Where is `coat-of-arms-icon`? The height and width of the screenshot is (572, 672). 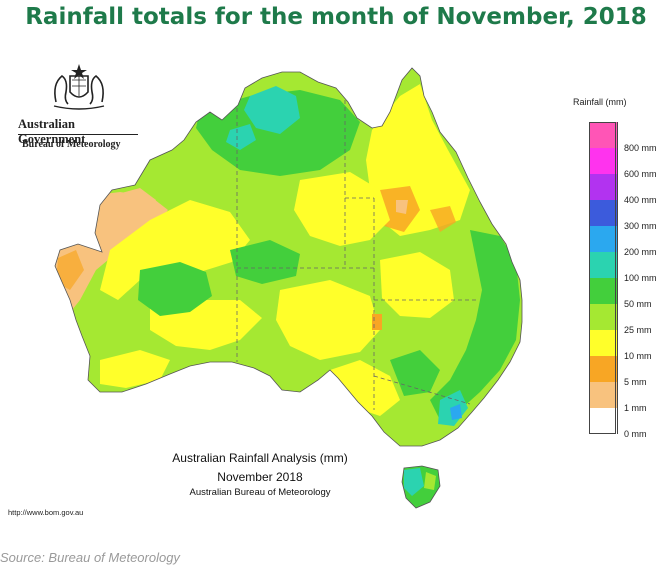
coat-of-arms-icon is located at coordinates (79, 87).